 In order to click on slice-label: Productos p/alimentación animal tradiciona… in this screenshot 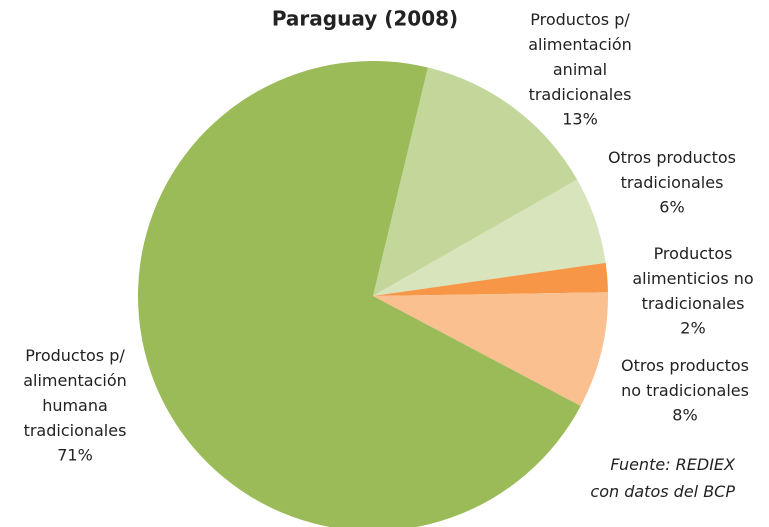, I will do `click(580, 57)`.